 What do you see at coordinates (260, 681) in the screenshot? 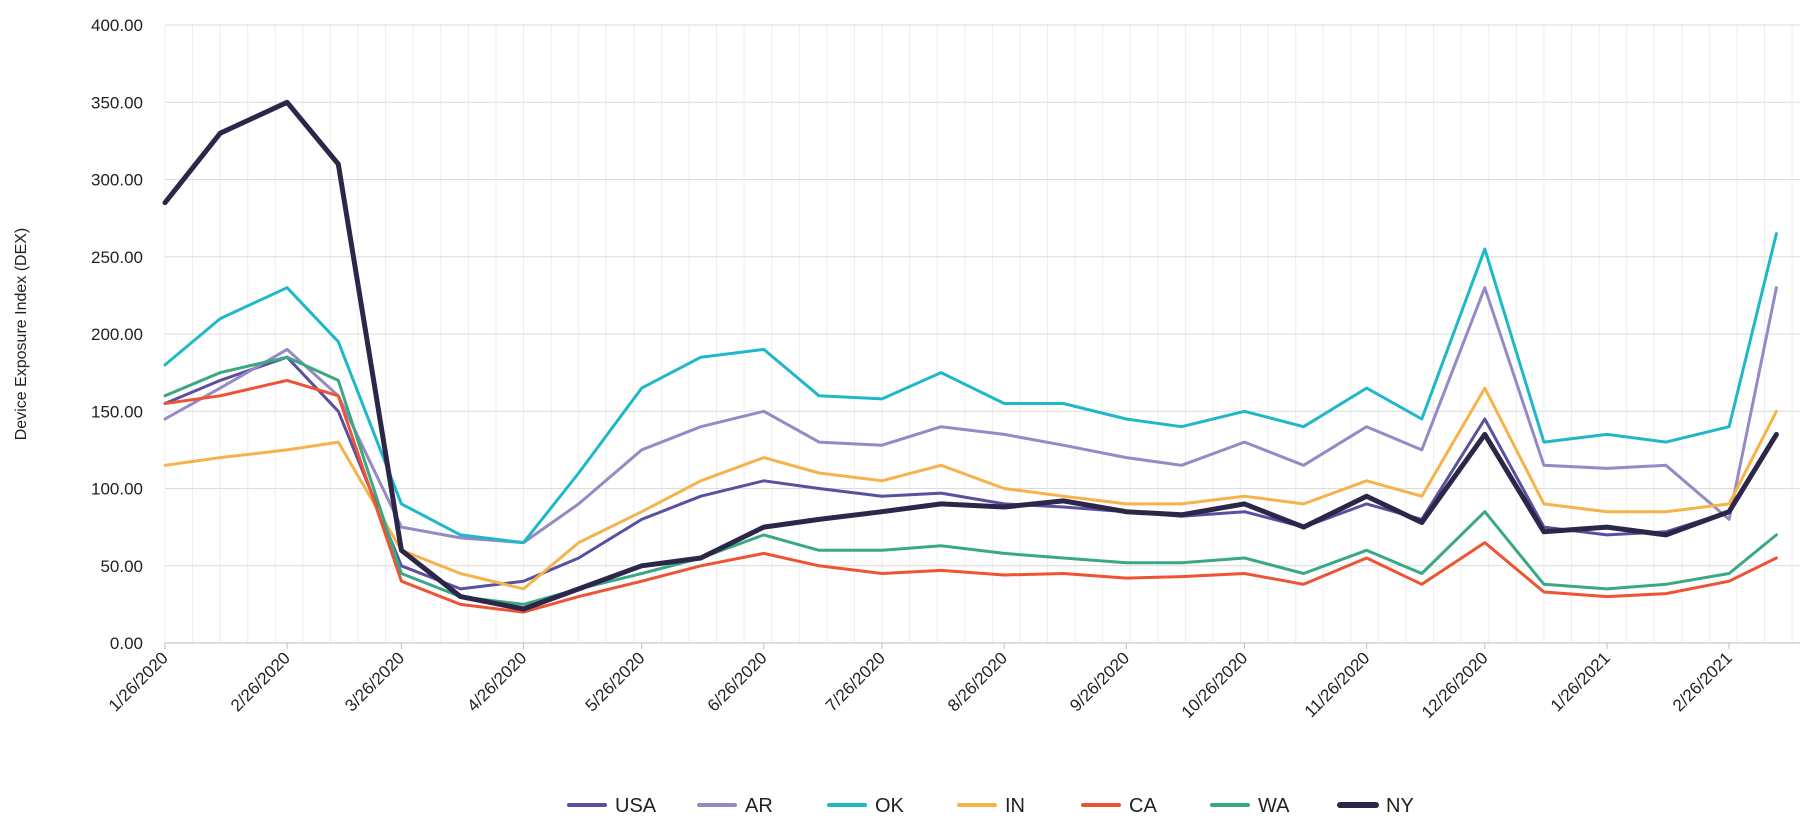
I see `x-tick-label: 2/26/2020` at bounding box center [260, 681].